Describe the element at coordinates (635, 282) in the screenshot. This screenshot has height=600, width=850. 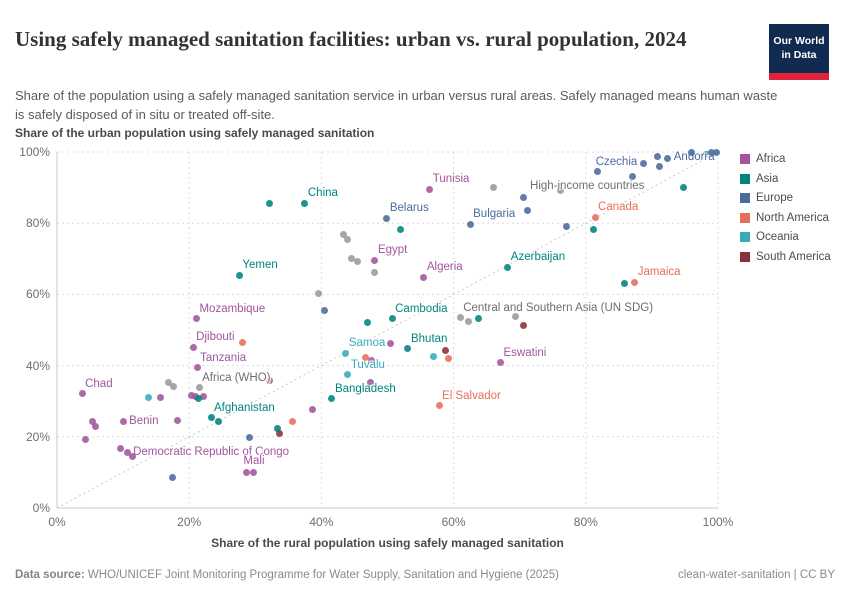
I see `data-point-jamaica` at that location.